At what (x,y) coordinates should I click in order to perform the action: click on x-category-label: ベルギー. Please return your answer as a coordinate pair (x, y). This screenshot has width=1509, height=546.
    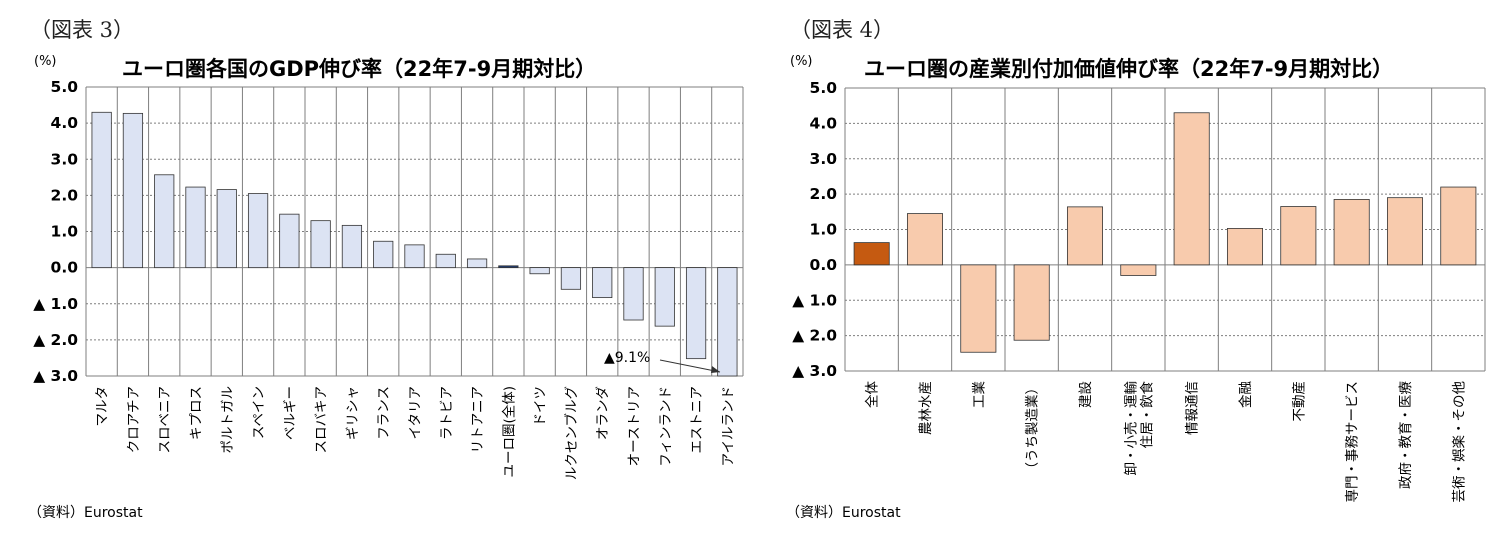
    Looking at the image, I should click on (290, 413).